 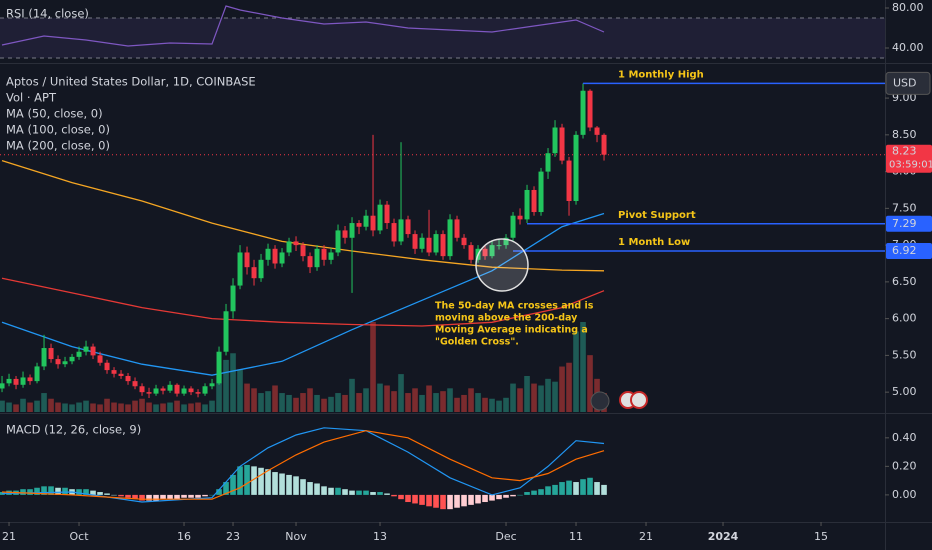 What do you see at coordinates (303, 465) in the screenshot?
I see `macd-line` at bounding box center [303, 465].